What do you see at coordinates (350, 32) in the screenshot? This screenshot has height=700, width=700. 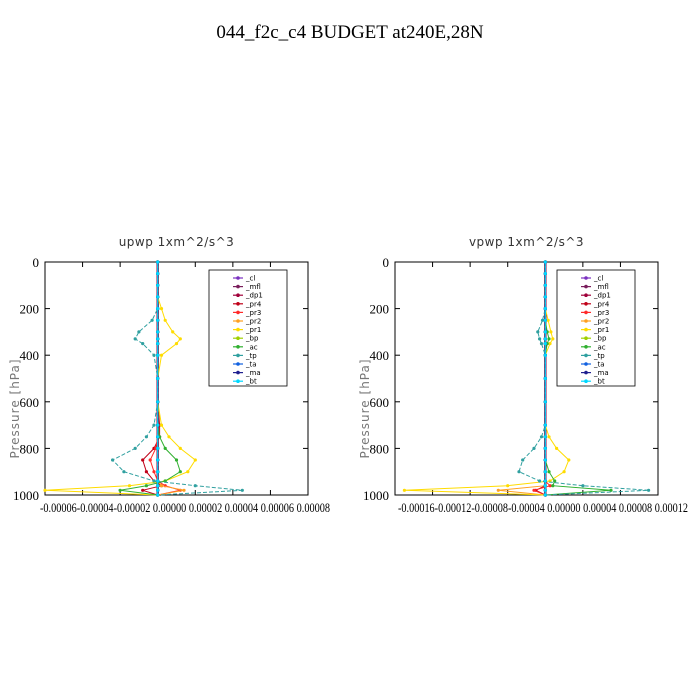 I see `figure-title: 044_f2c_c4 BUDGET at240E,28N` at bounding box center [350, 32].